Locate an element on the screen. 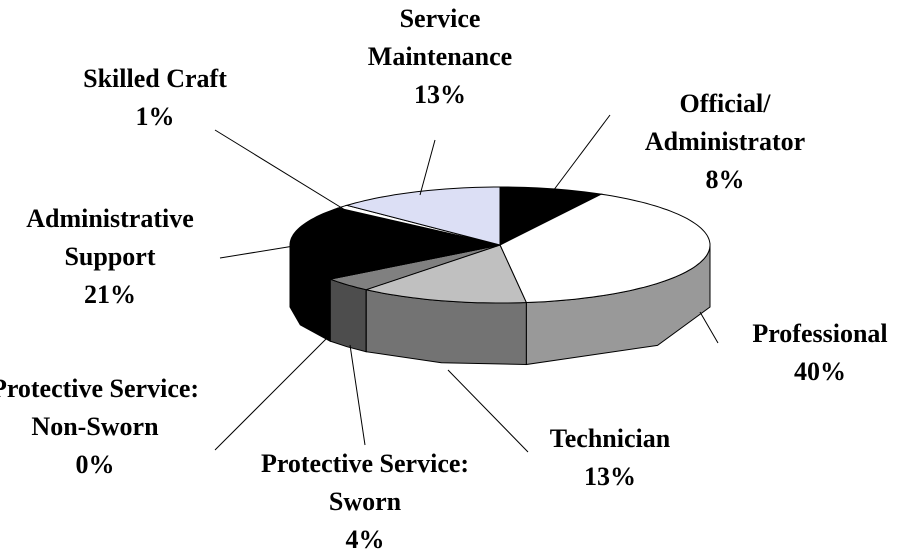 This screenshot has height=559, width=911. slice-label: Skilled Craft 1% is located at coordinates (155, 98).